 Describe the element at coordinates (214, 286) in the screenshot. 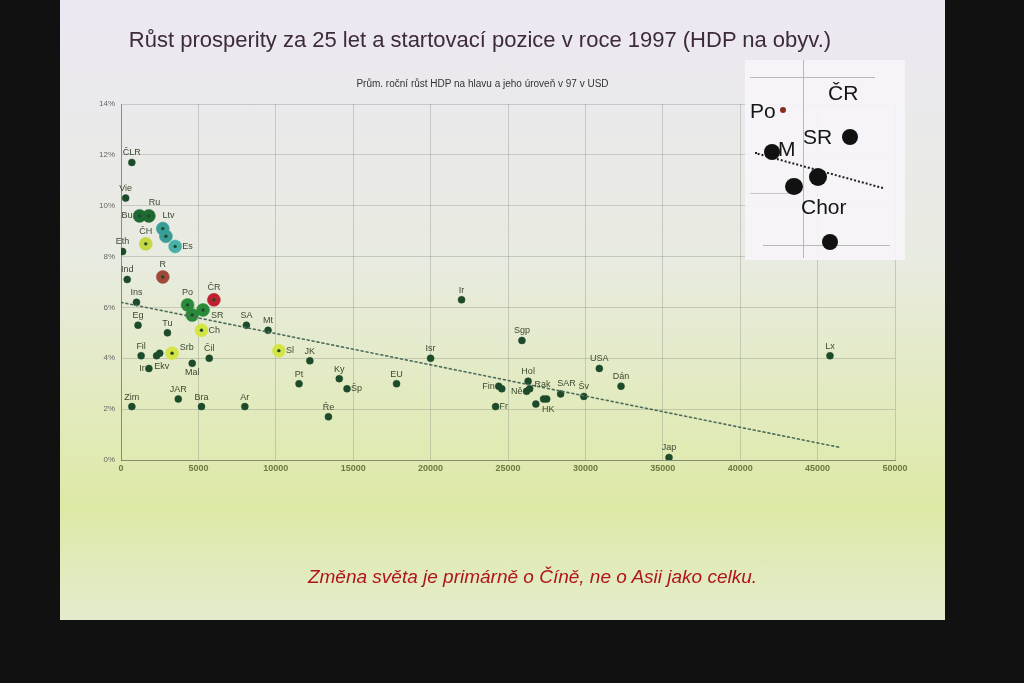

I see `series-label: ČR` at that location.